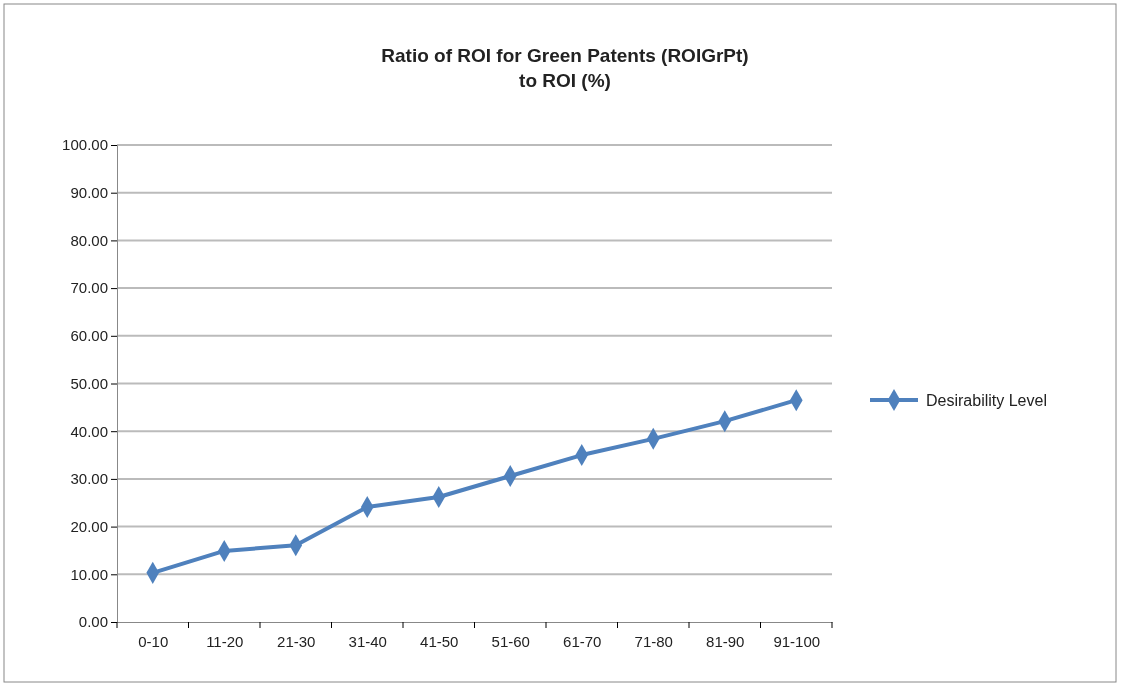  I want to click on x-tick-label: 81-90, so click(725, 641).